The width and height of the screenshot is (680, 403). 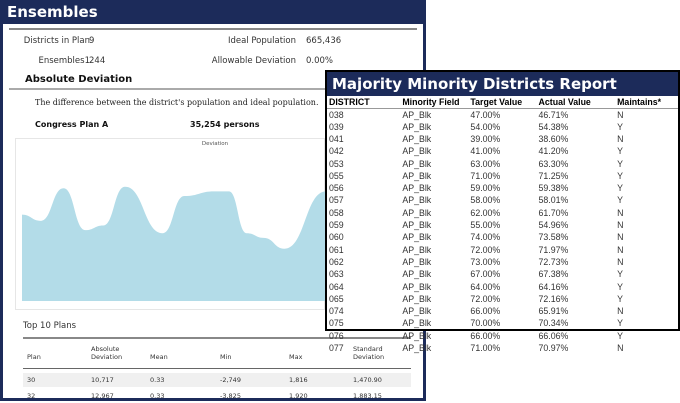 What do you see at coordinates (102, 380) in the screenshot?
I see `cell: 10,717` at bounding box center [102, 380].